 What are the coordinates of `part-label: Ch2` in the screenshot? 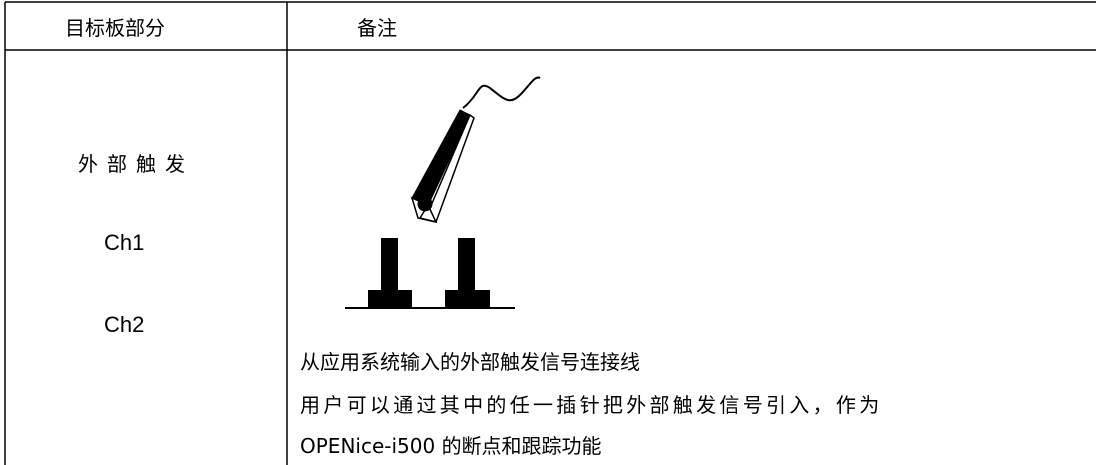 It's located at (124, 324).